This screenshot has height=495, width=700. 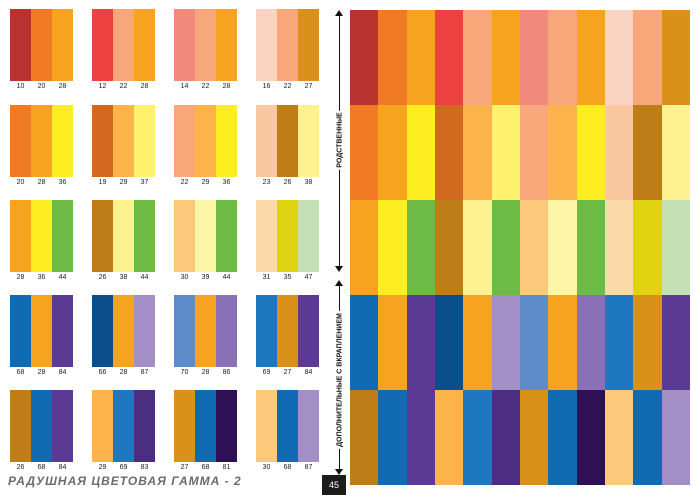 I want to click on swatch-number: 35, so click(x=287, y=277).